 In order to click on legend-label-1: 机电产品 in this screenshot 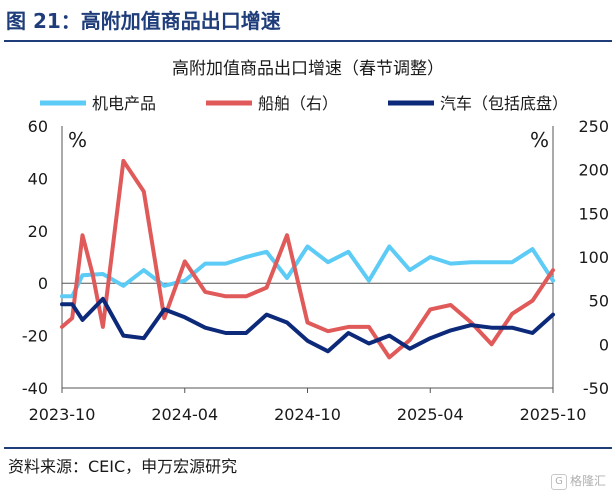, I will do `click(124, 103)`.